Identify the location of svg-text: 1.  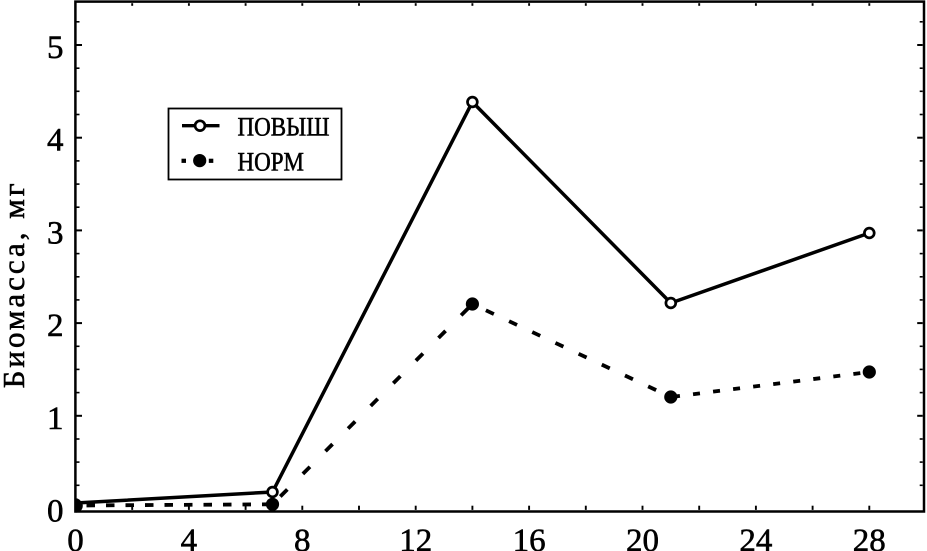
(55, 419).